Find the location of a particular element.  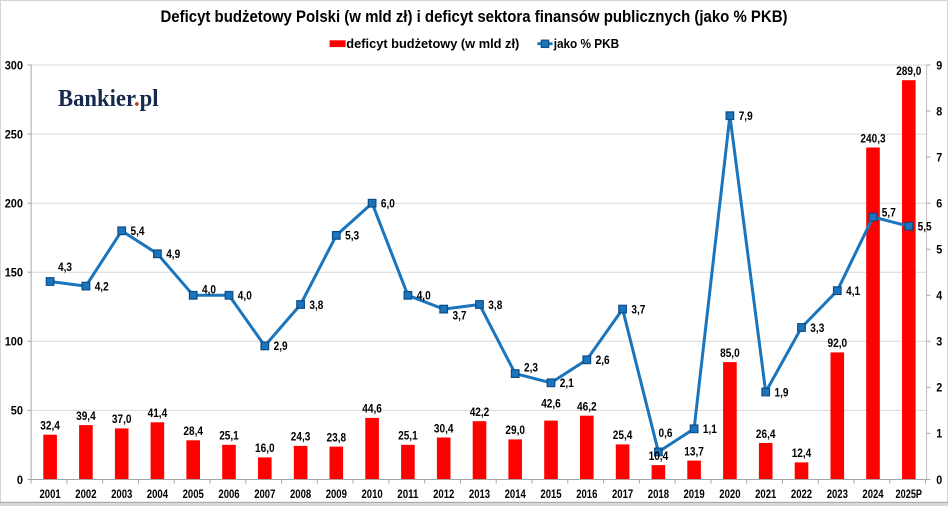

svg-text: 28,4 is located at coordinates (193, 431).